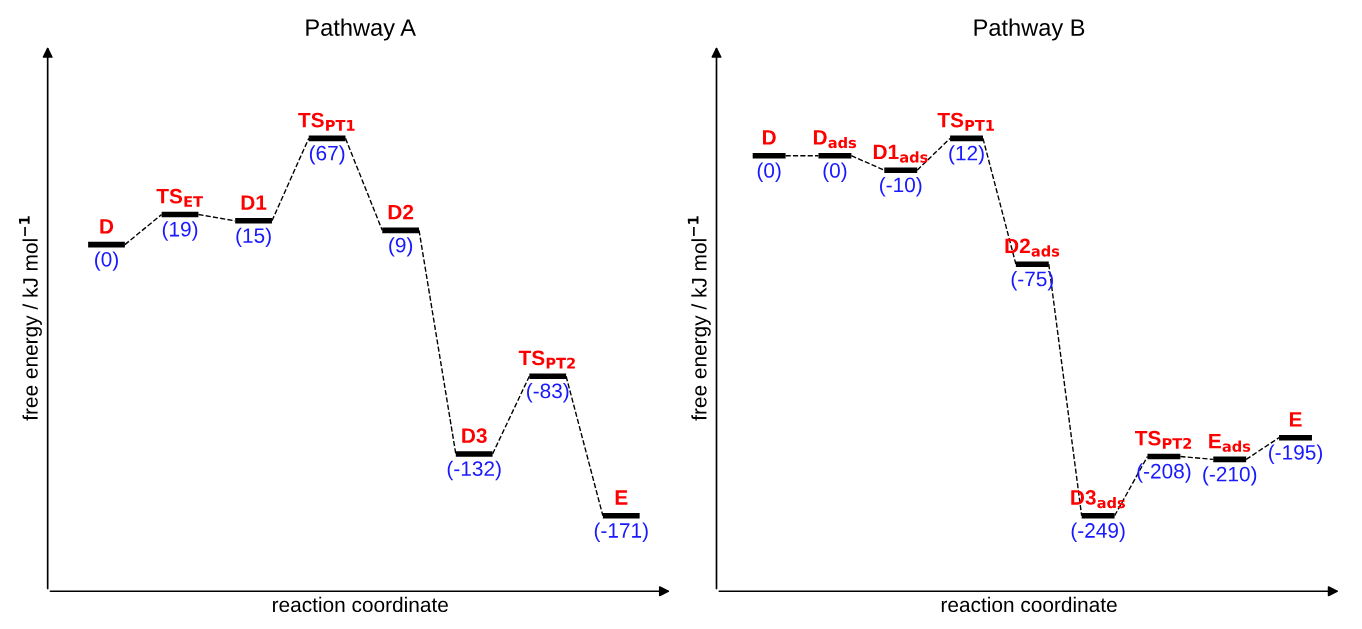  I want to click on data-label: (-83), so click(548, 393).